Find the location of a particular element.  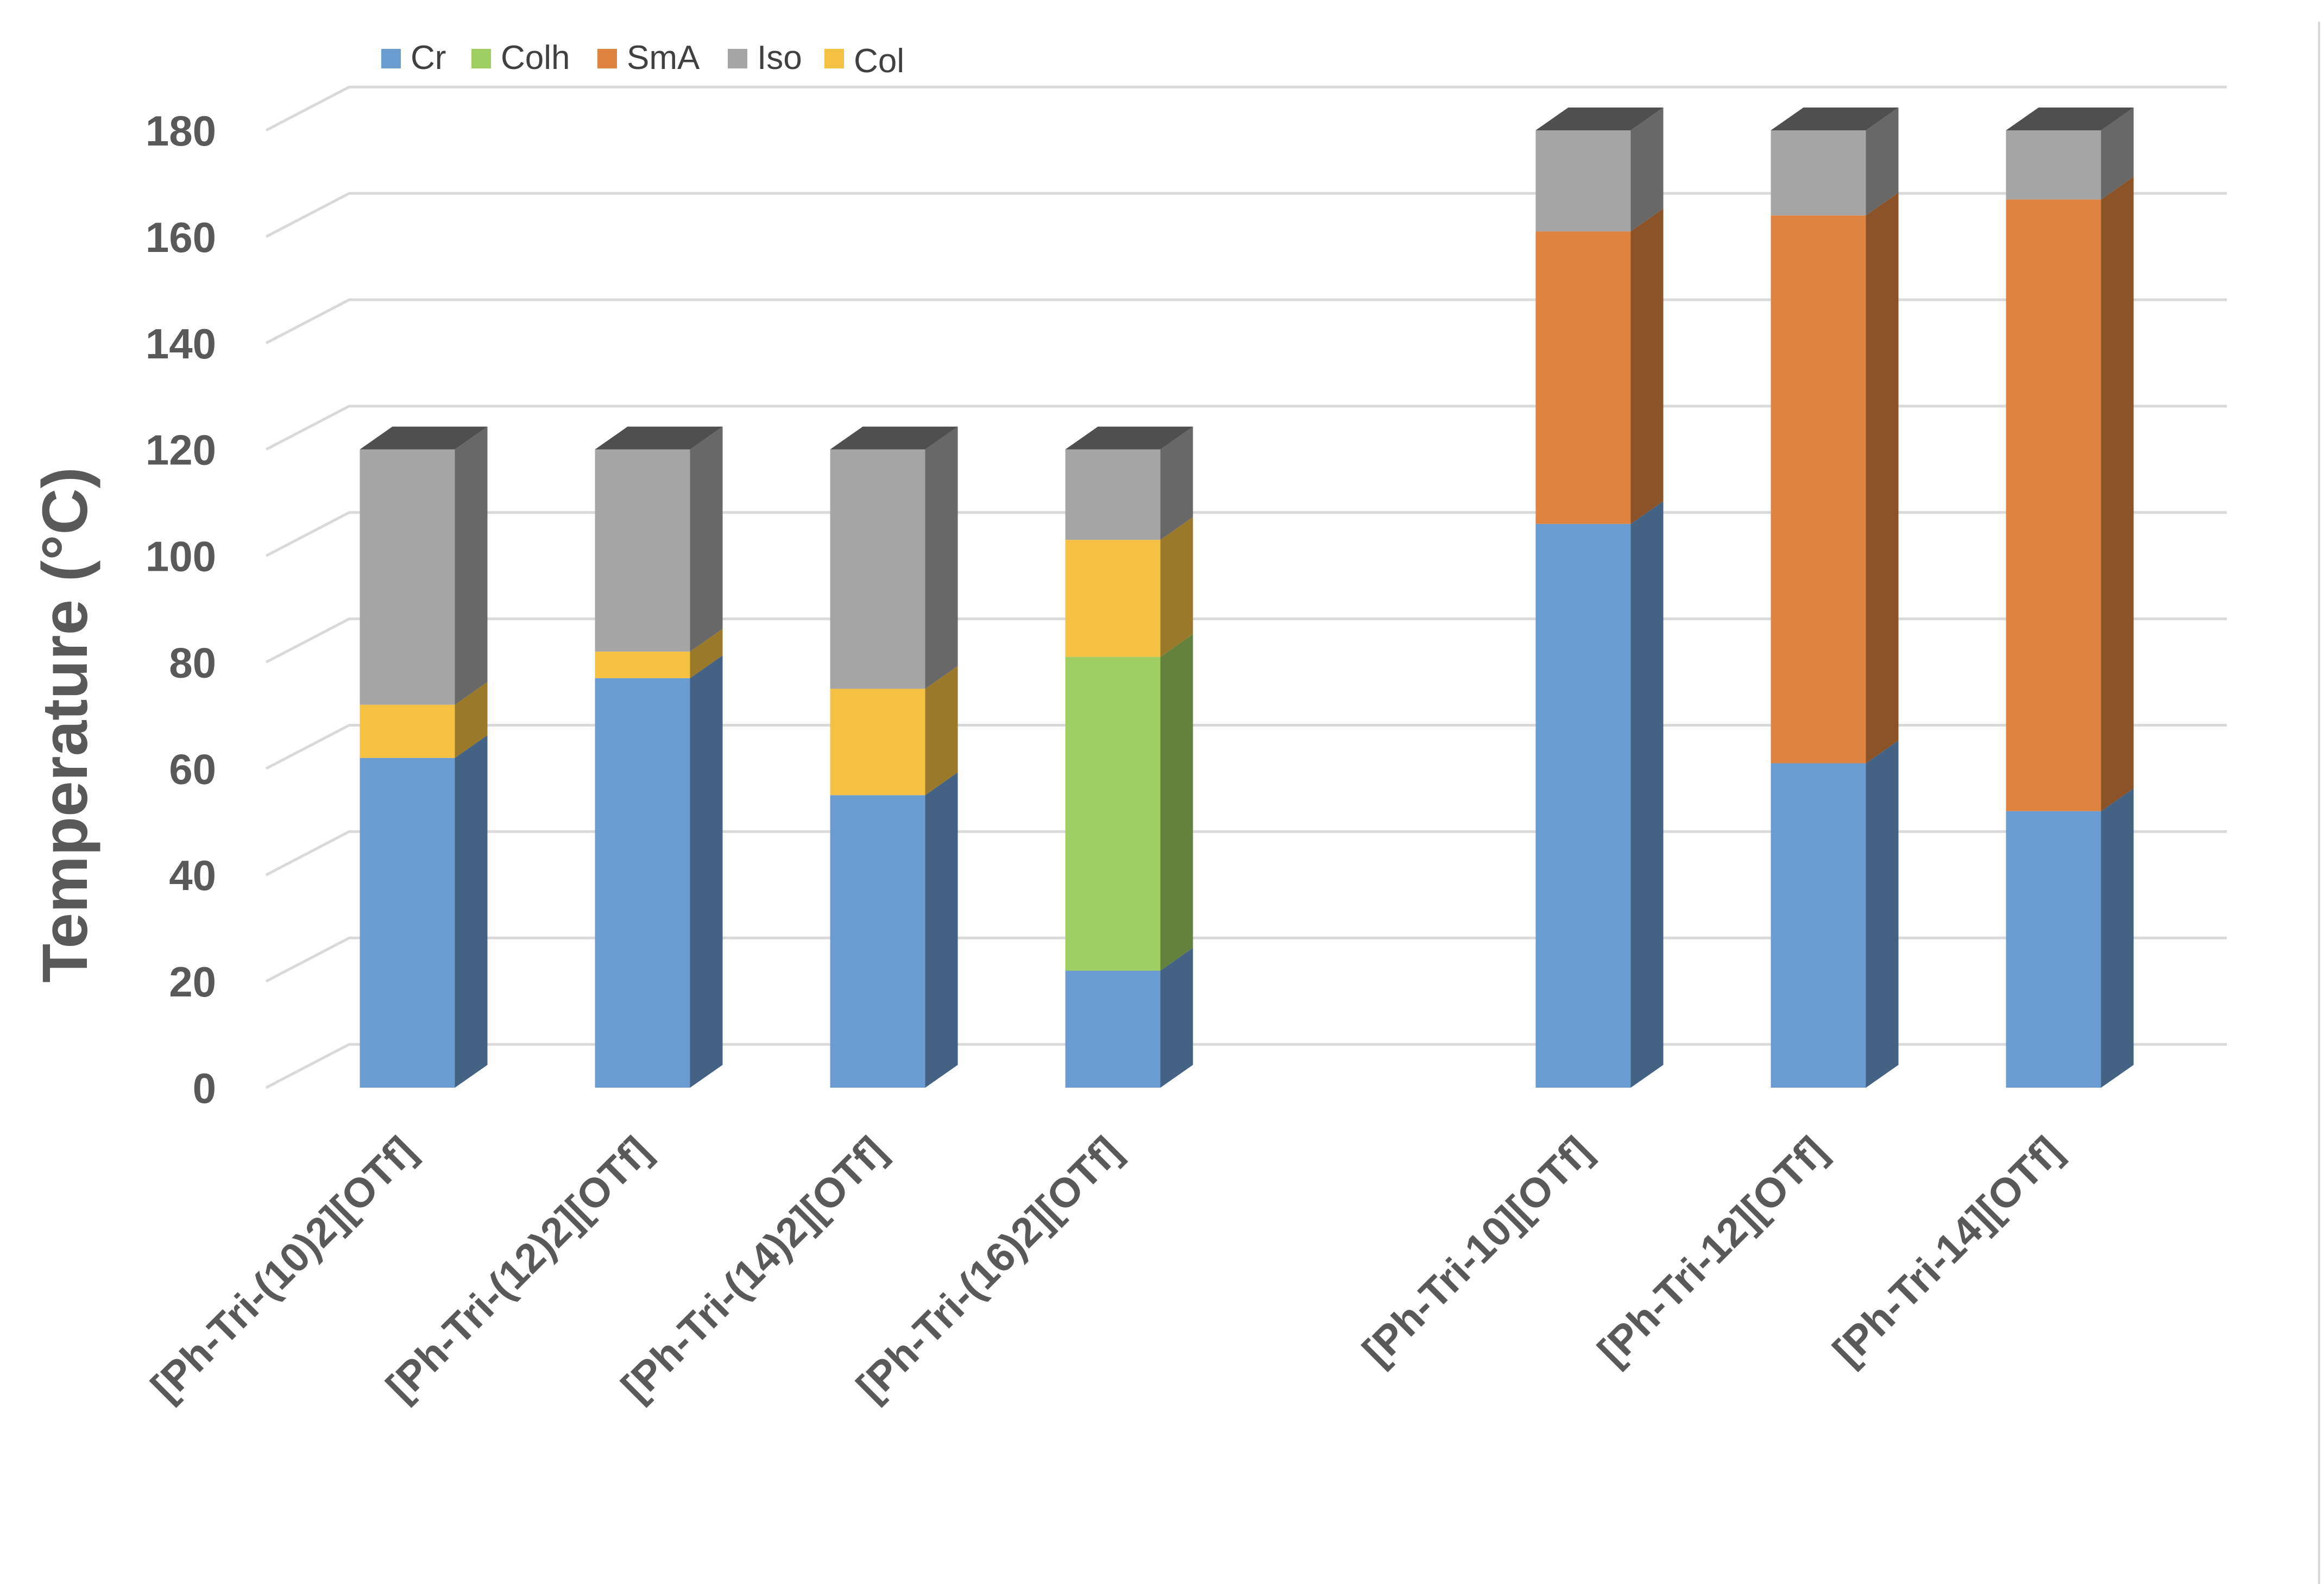

y-tick-label: 120 is located at coordinates (181, 450).